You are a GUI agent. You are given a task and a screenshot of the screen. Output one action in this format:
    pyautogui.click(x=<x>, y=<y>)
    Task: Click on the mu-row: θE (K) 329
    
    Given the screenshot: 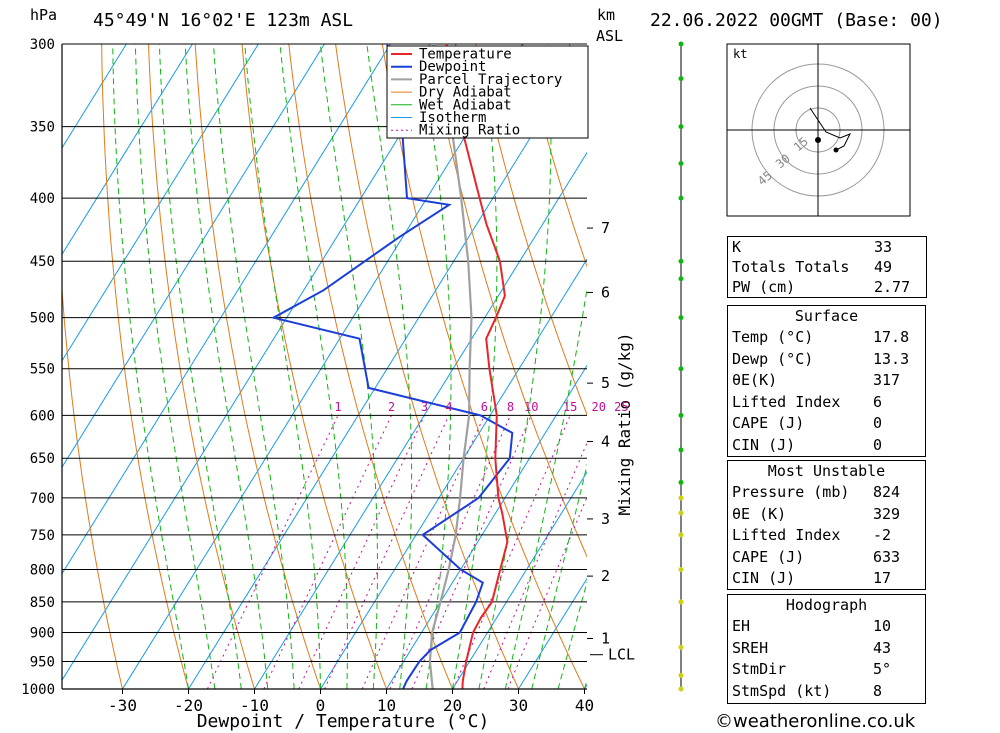 What is the action you would take?
    pyautogui.click(x=826, y=515)
    